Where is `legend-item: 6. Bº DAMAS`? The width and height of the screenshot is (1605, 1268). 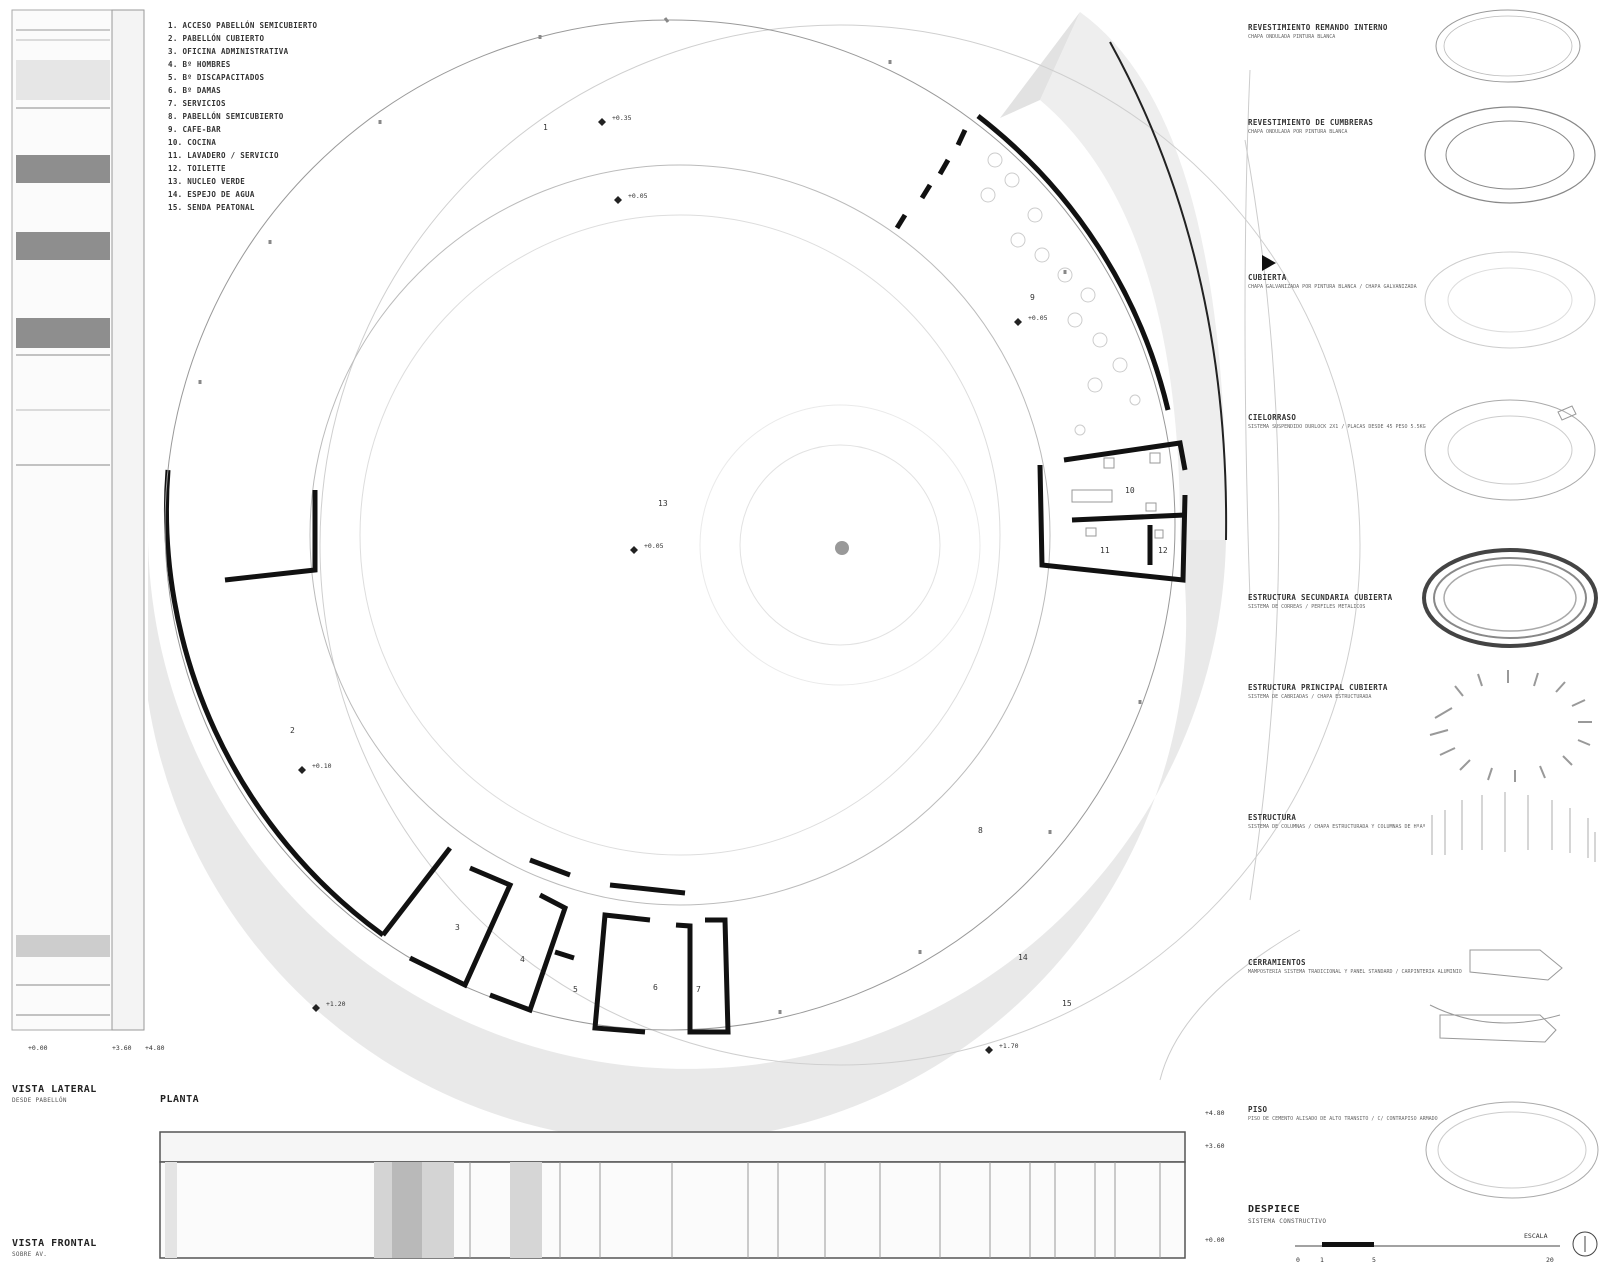 legend-item: 6. Bº DAMAS is located at coordinates (194, 90).